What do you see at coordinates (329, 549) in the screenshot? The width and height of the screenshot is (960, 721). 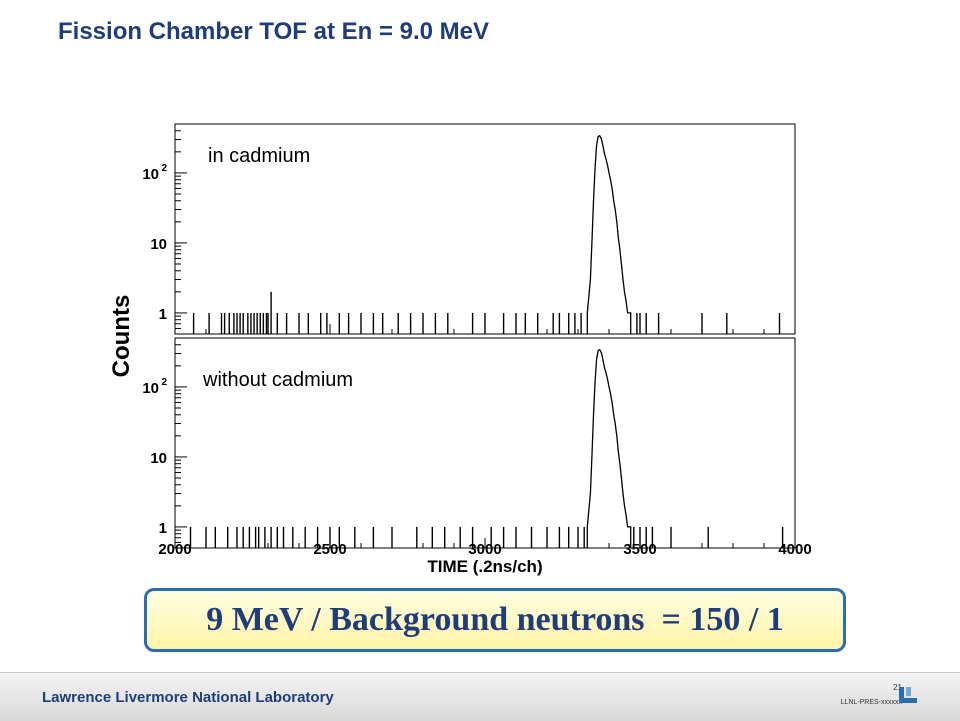 I see `x-tick-label: 2500` at bounding box center [329, 549].